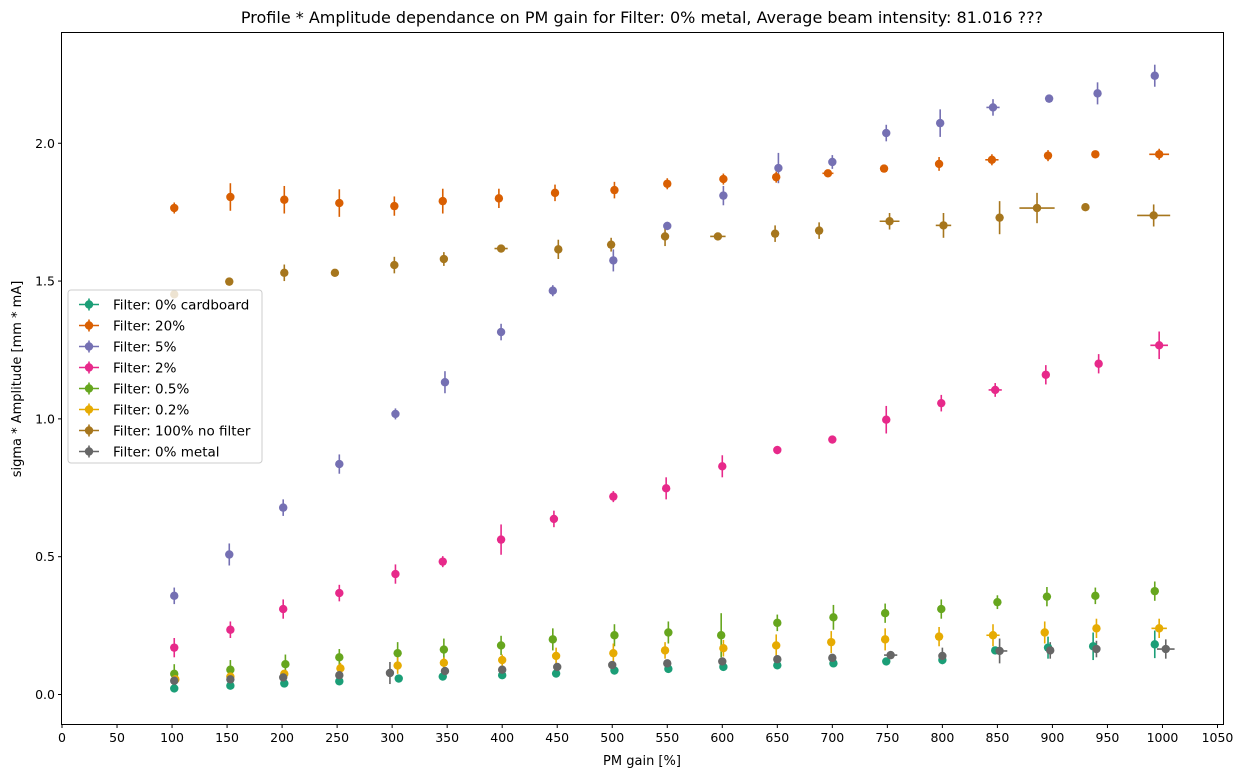 Image resolution: width=1244 pixels, height=778 pixels. Describe the element at coordinates (145, 369) in the screenshot. I see `legend-entry: Filter: 2%` at that location.